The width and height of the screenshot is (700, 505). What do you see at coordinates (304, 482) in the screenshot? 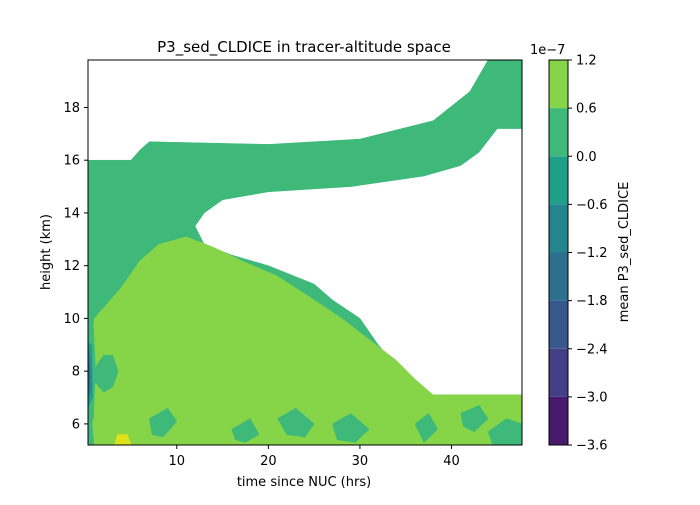
I see `x-axis-label: time since NUC (hrs)` at bounding box center [304, 482].